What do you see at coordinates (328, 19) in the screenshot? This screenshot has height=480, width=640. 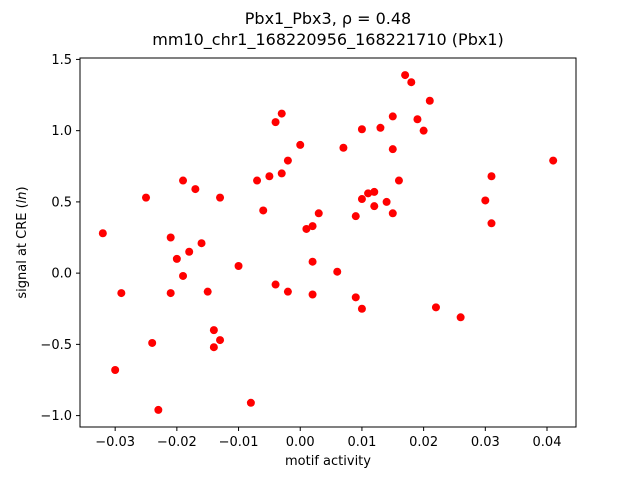 I see `chart-title-line1: Pbx1_Pbx3, ρ = 0.48` at bounding box center [328, 19].